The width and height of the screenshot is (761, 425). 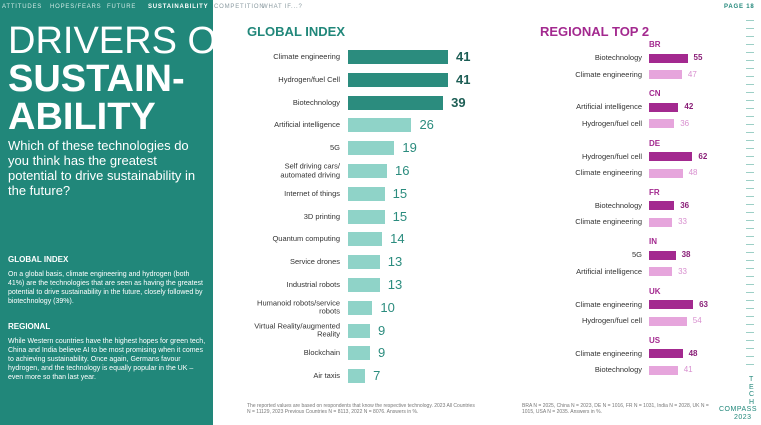 What do you see at coordinates (397, 239) in the screenshot?
I see `value-label: 14` at bounding box center [397, 239].